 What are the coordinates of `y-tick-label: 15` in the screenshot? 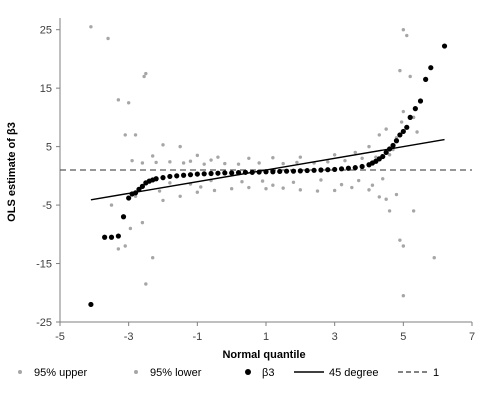 It's located at (46, 89).